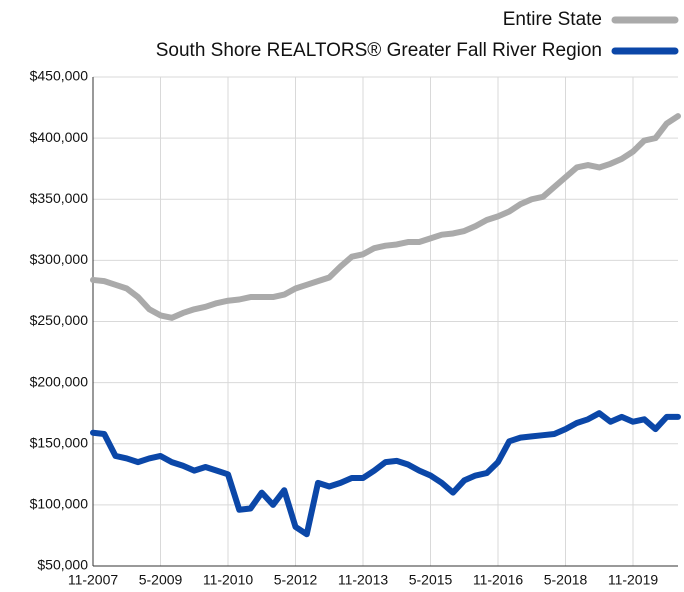  Describe the element at coordinates (59, 320) in the screenshot. I see `y-tick-label: $250,000` at that location.